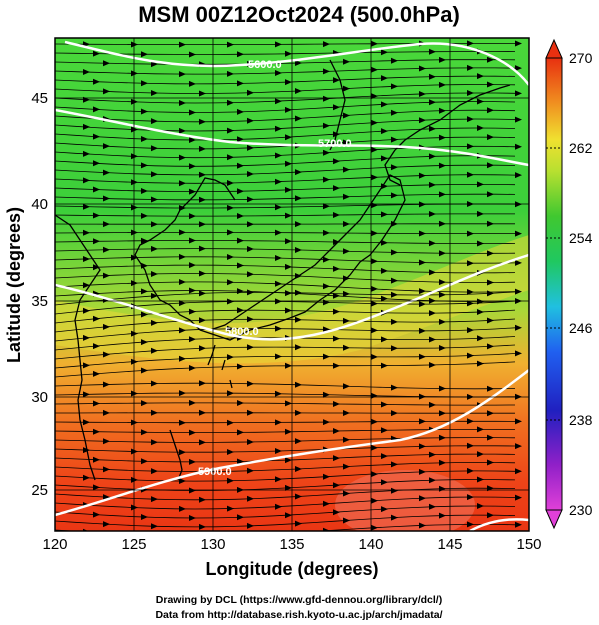 This screenshot has width=599, height=625. I want to click on colorbar-tick-262: 262, so click(581, 148).